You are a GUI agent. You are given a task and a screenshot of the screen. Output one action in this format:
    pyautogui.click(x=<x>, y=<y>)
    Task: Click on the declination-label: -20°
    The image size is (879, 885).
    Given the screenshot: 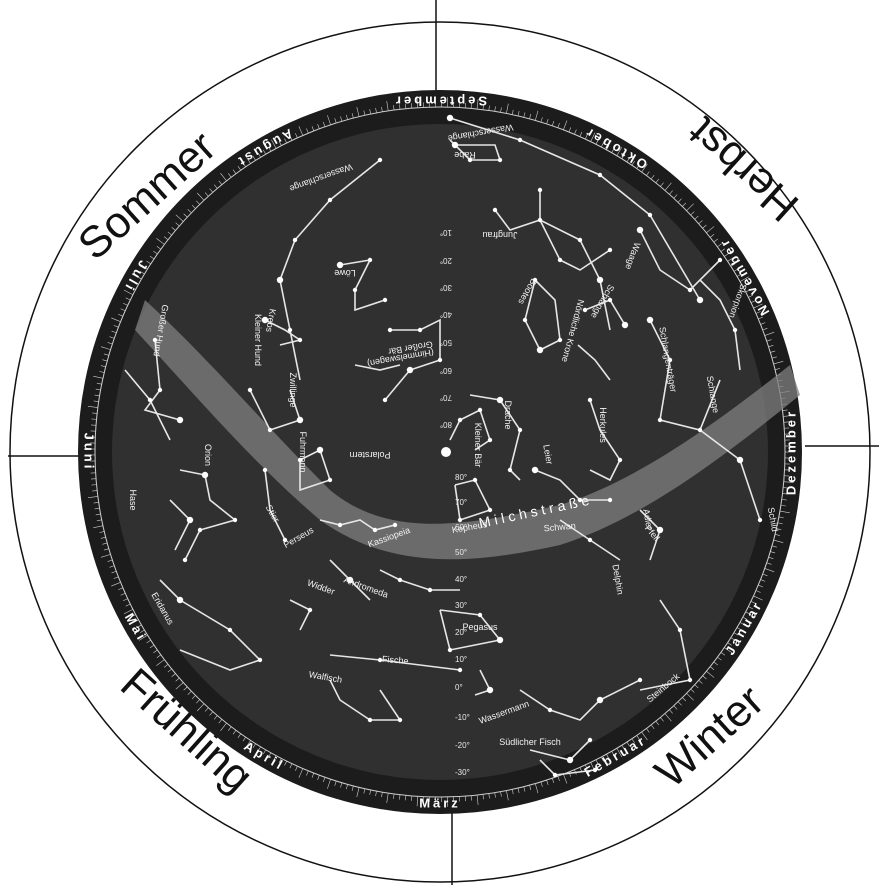 What is the action you would take?
    pyautogui.click(x=462, y=745)
    